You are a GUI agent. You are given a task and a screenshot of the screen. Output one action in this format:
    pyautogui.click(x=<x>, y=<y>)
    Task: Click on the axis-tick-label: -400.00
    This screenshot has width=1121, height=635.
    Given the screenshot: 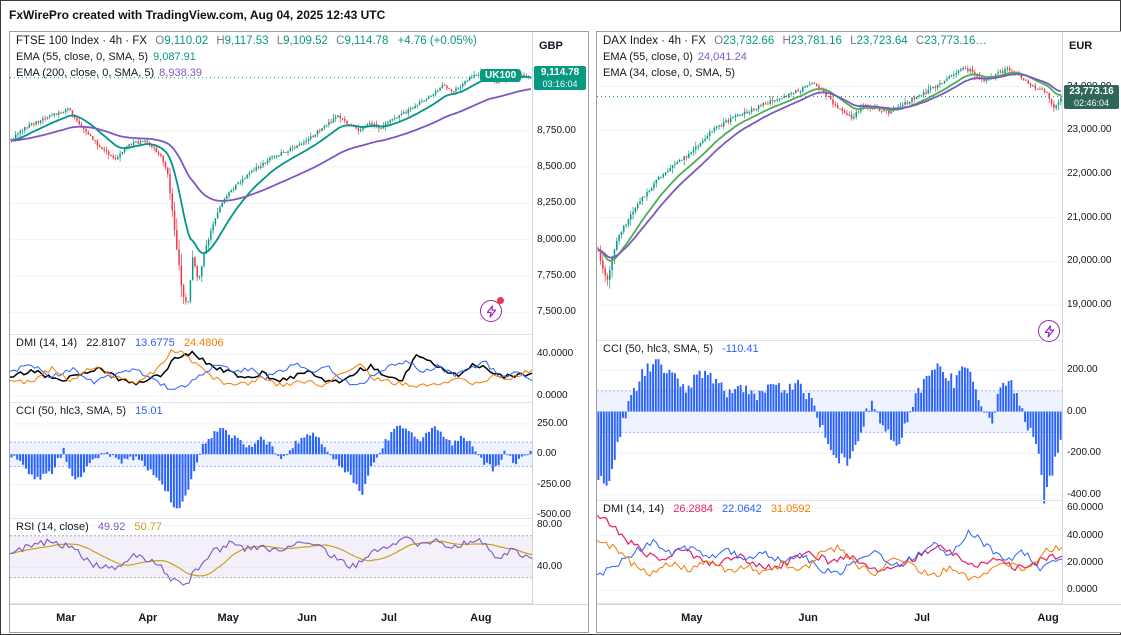 What is the action you would take?
    pyautogui.click(x=1084, y=494)
    